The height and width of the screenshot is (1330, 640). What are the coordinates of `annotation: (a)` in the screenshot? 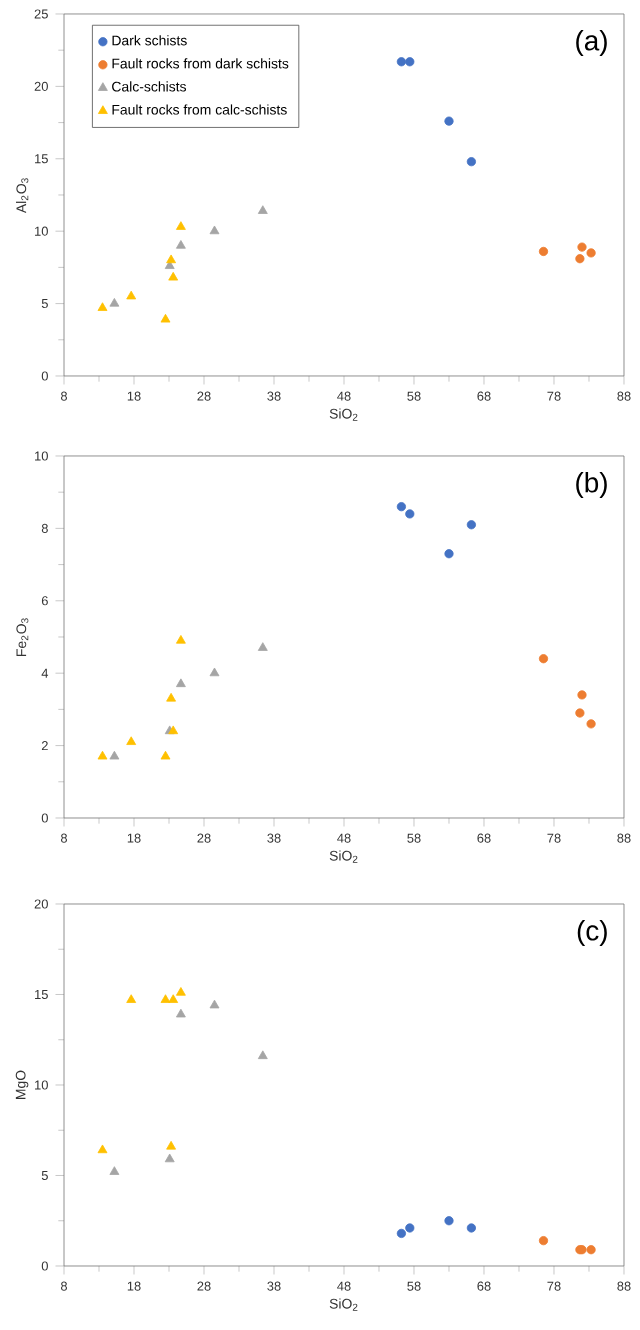 It's located at (591, 43).